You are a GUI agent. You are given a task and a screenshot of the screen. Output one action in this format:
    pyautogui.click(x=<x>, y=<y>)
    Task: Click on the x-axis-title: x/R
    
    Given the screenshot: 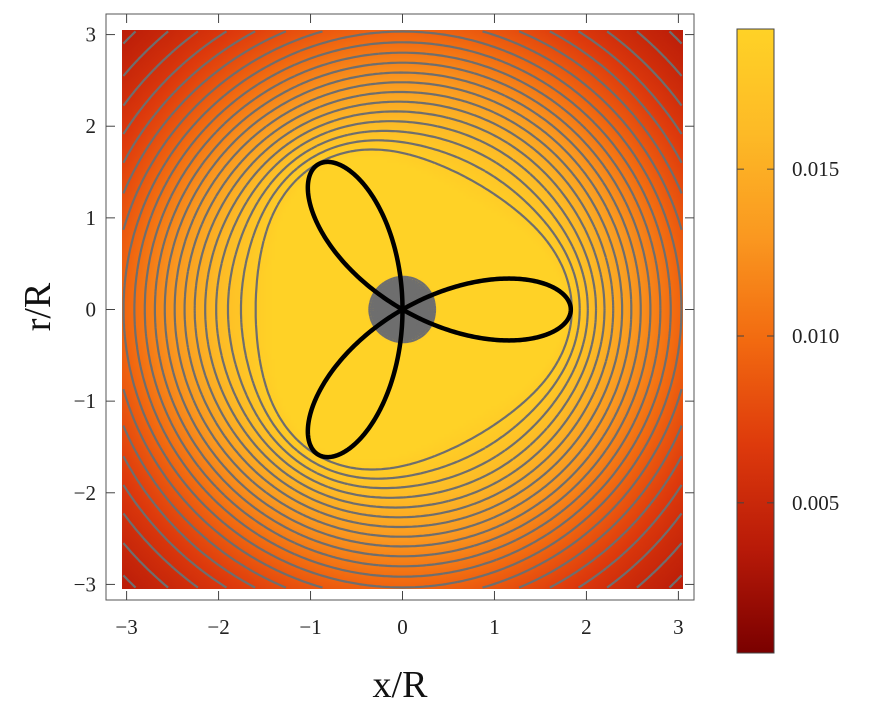 What is the action you would take?
    pyautogui.click(x=401, y=685)
    